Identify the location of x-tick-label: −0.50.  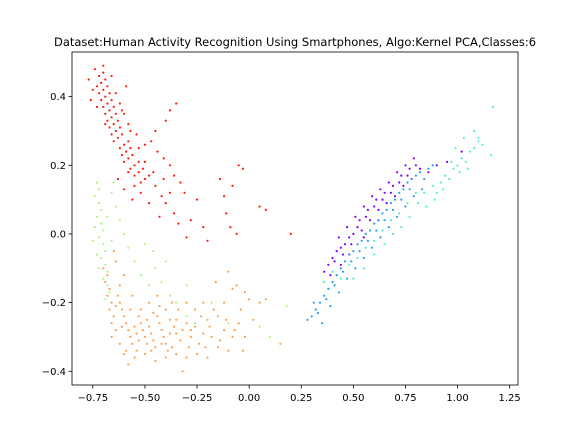
(145, 398).